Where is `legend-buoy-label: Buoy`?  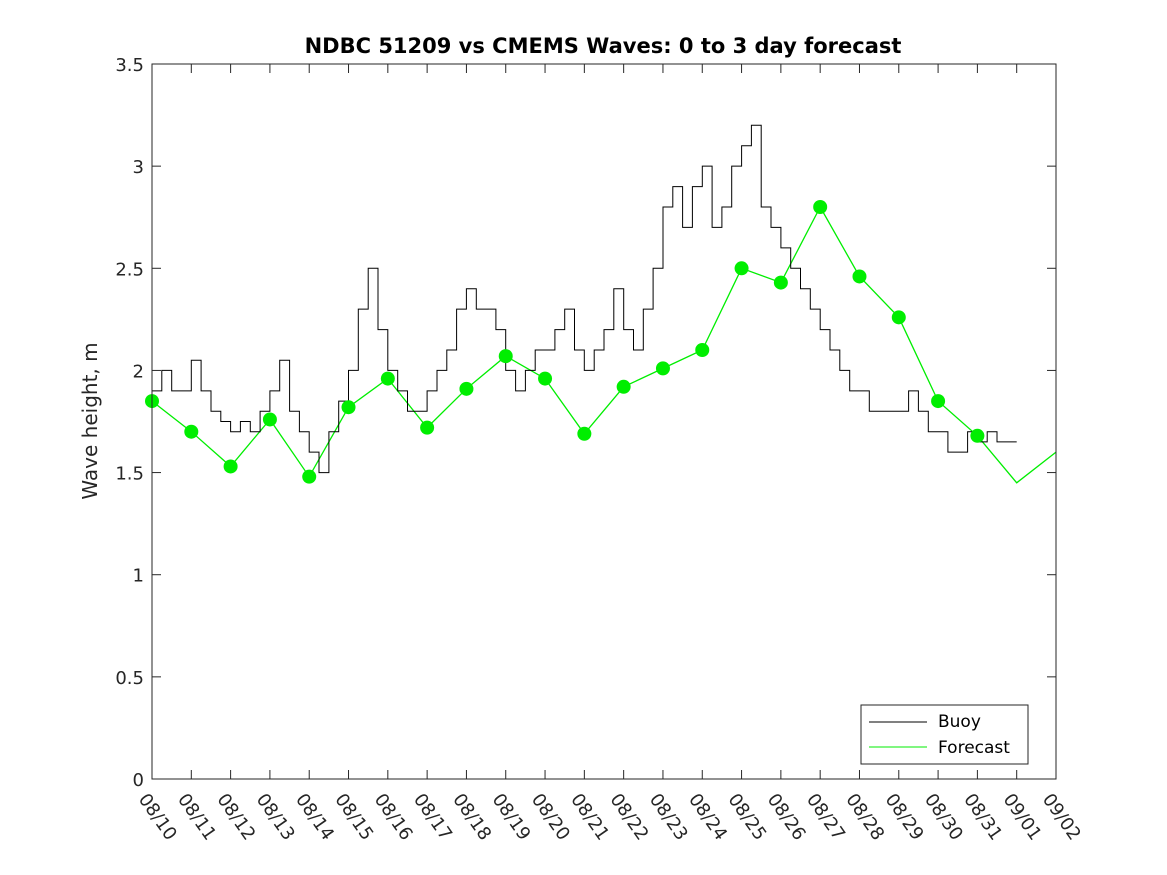
legend-buoy-label: Buoy is located at coordinates (959, 722).